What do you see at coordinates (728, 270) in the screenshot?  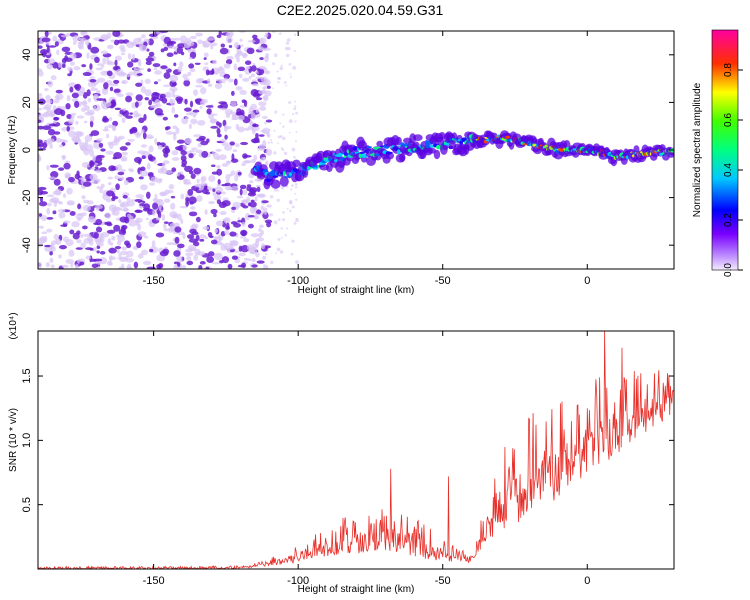 I see `colorbar-tick-label: 0.0` at bounding box center [728, 270].